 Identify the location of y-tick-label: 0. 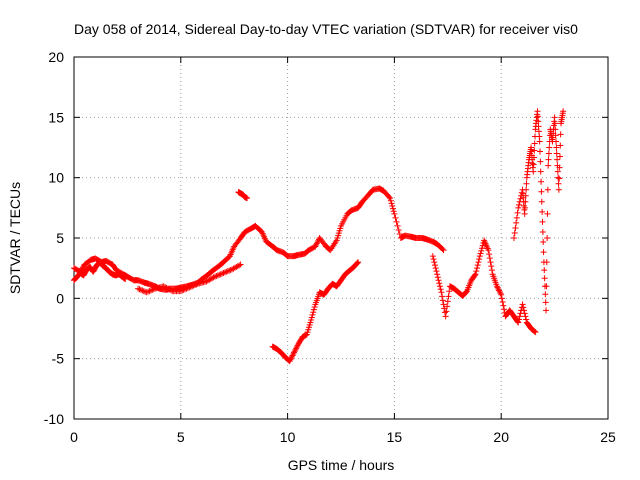
(60, 298).